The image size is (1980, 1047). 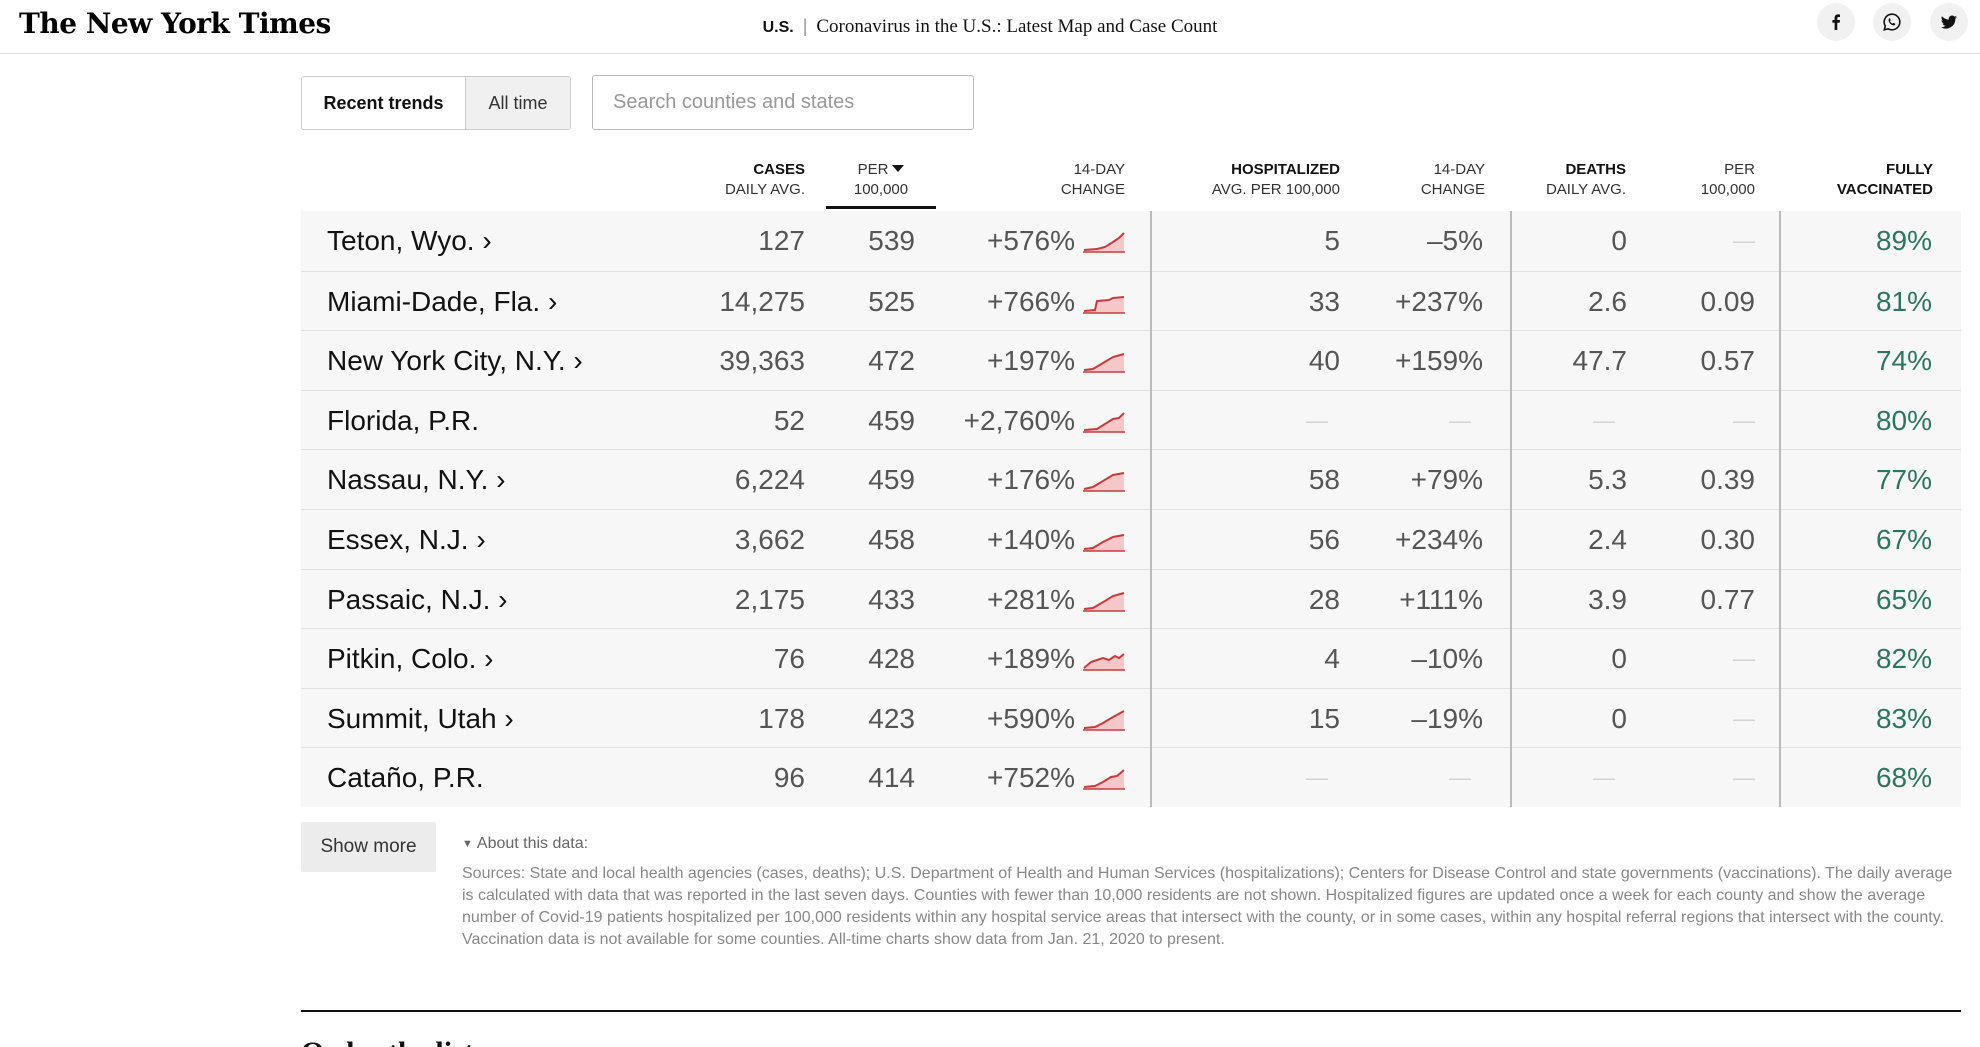 What do you see at coordinates (1131, 241) in the screenshot?
I see `table-row: Teton, Wyo. › 127 539 +576% 5 –5% 0 — 89%` at bounding box center [1131, 241].